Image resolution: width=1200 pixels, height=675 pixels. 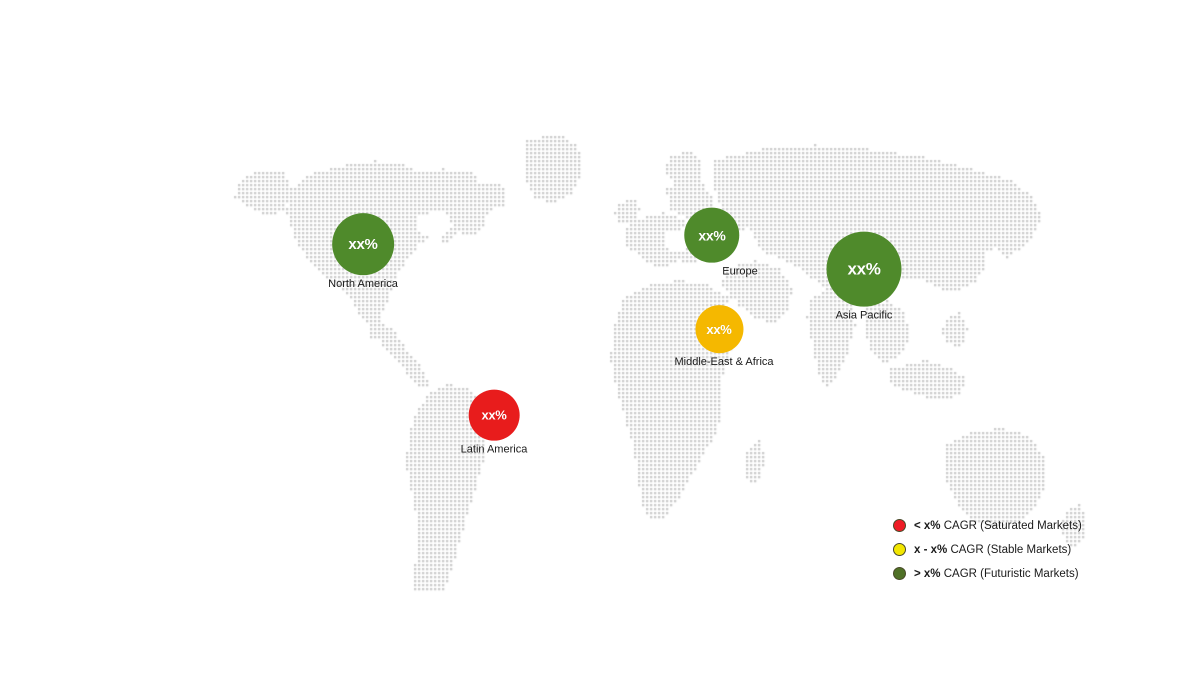 I want to click on bubble-value-middle-east-africa: xx%, so click(x=719, y=329).